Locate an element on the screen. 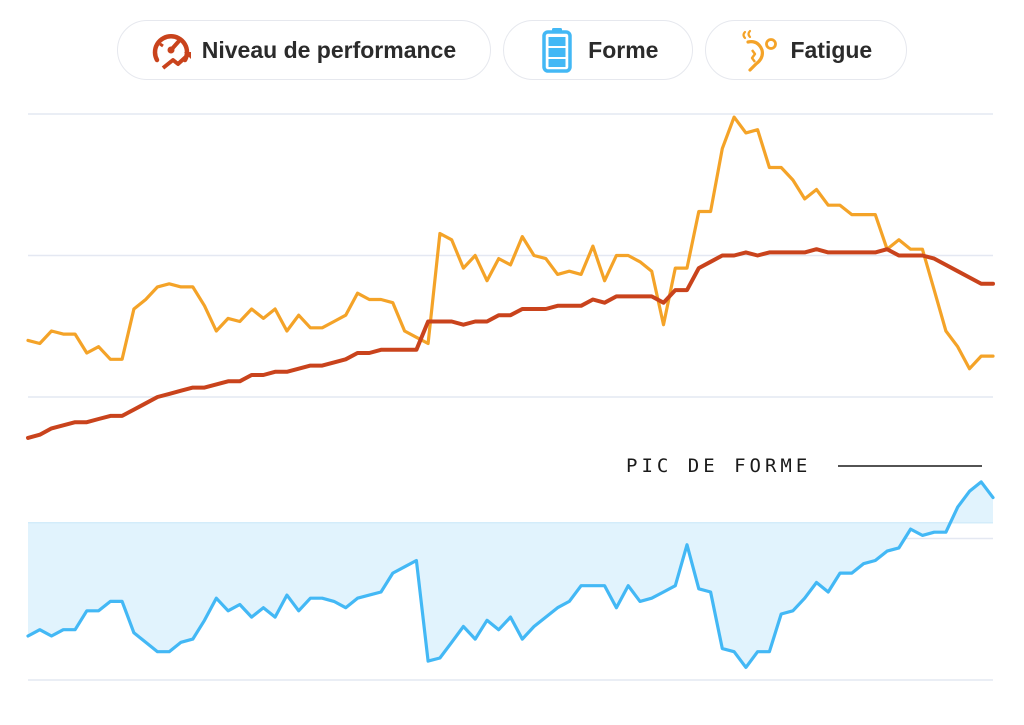 The image size is (1024, 725). legend-label: Fatigue is located at coordinates (831, 49).